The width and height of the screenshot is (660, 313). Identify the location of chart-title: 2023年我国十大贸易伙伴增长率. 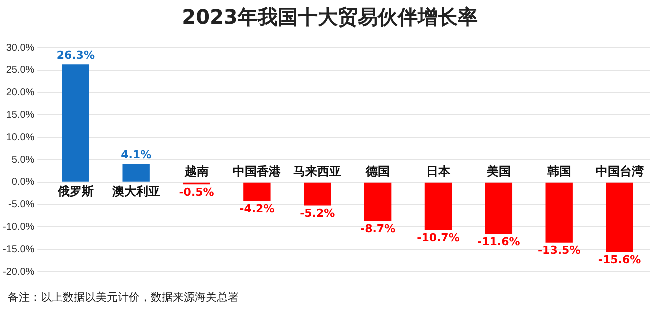
(330, 17).